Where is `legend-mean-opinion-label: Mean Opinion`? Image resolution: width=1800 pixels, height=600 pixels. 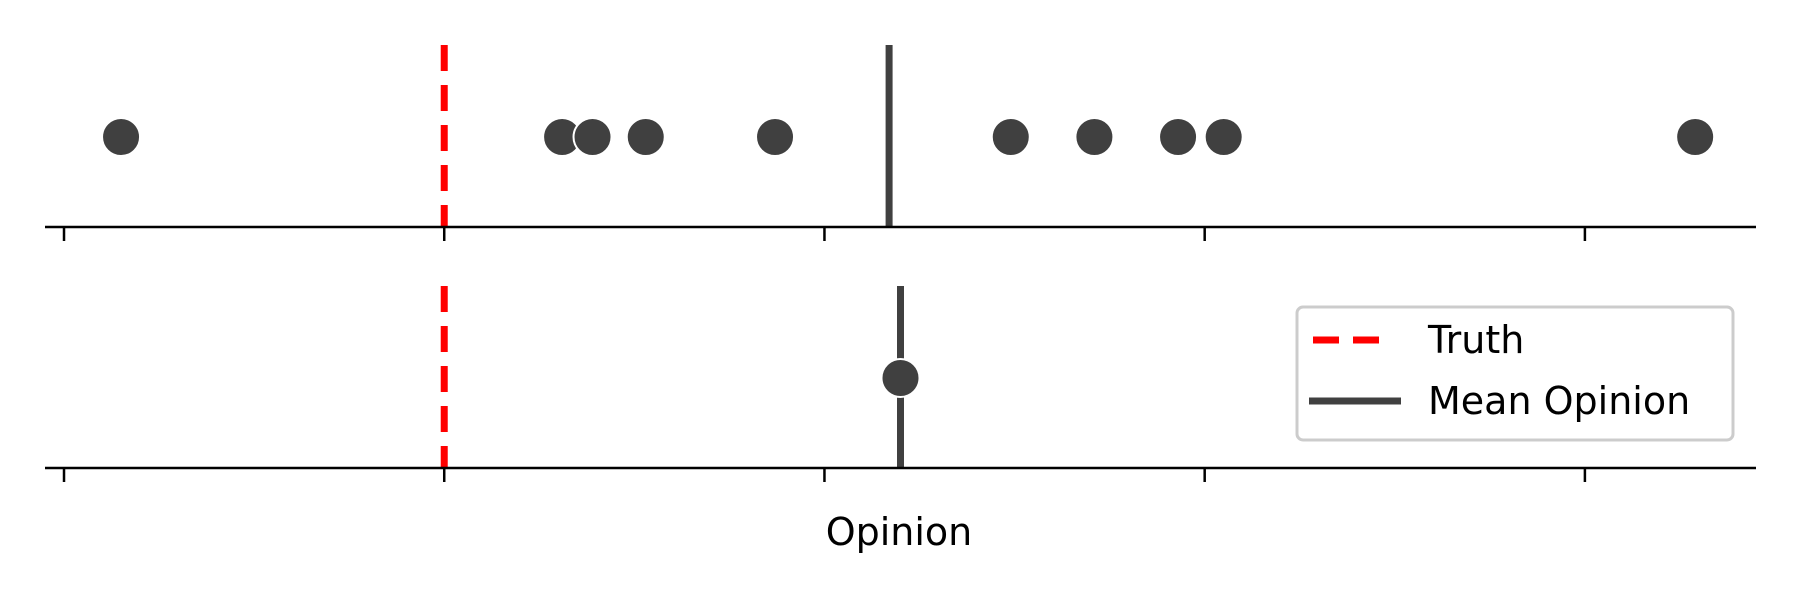
legend-mean-opinion-label: Mean Opinion is located at coordinates (1559, 401).